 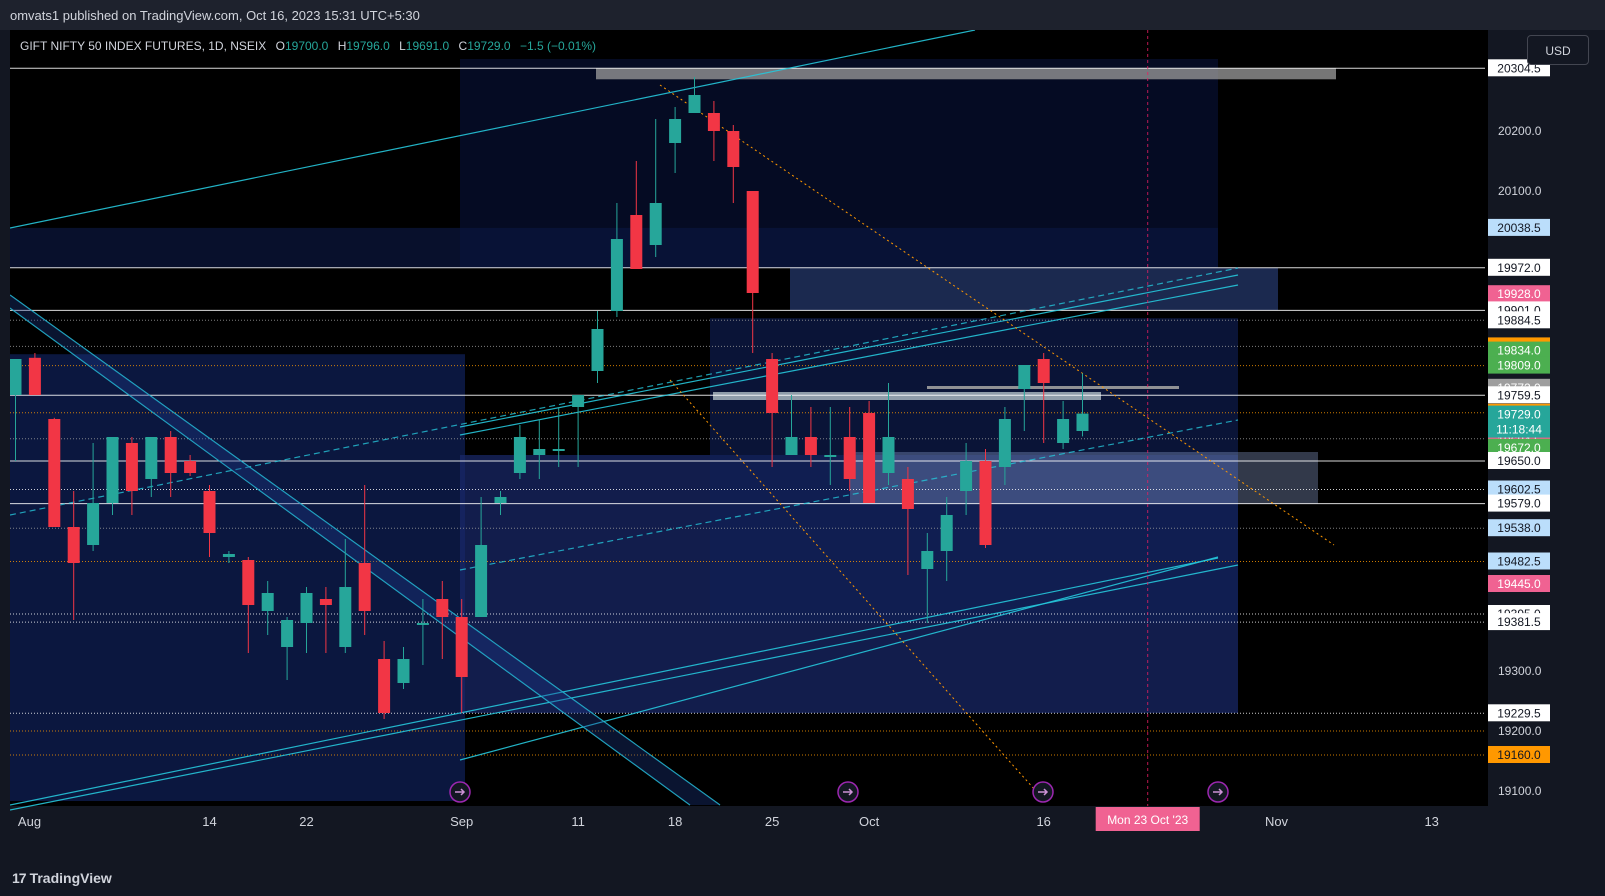 I want to click on rising-channel-bottom, so click(x=839, y=658).